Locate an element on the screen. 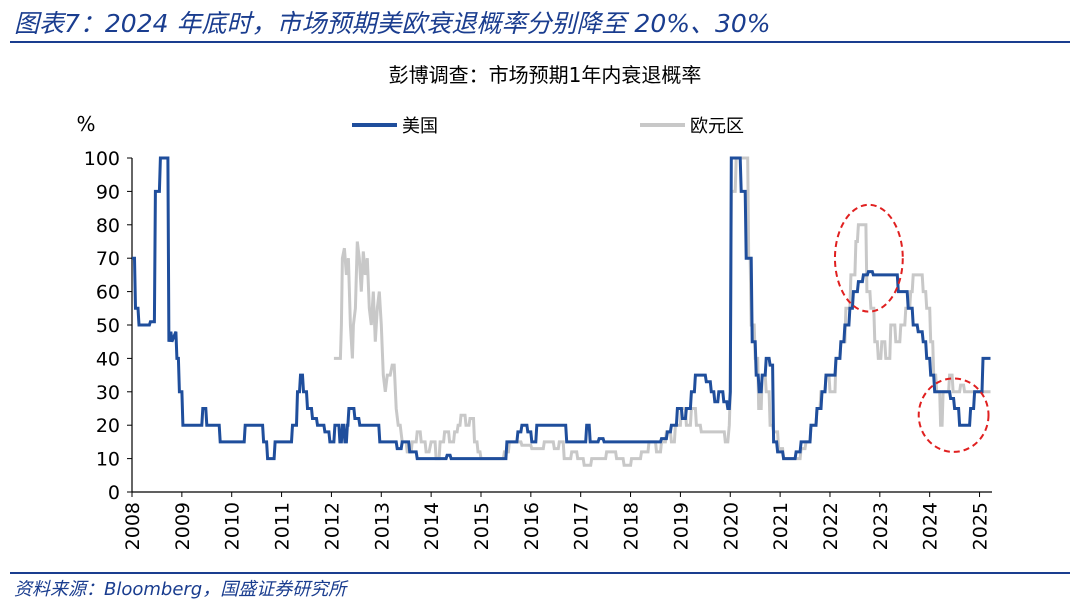 This screenshot has width=1080, height=603. x-tick-label: 2025 is located at coordinates (981, 526).